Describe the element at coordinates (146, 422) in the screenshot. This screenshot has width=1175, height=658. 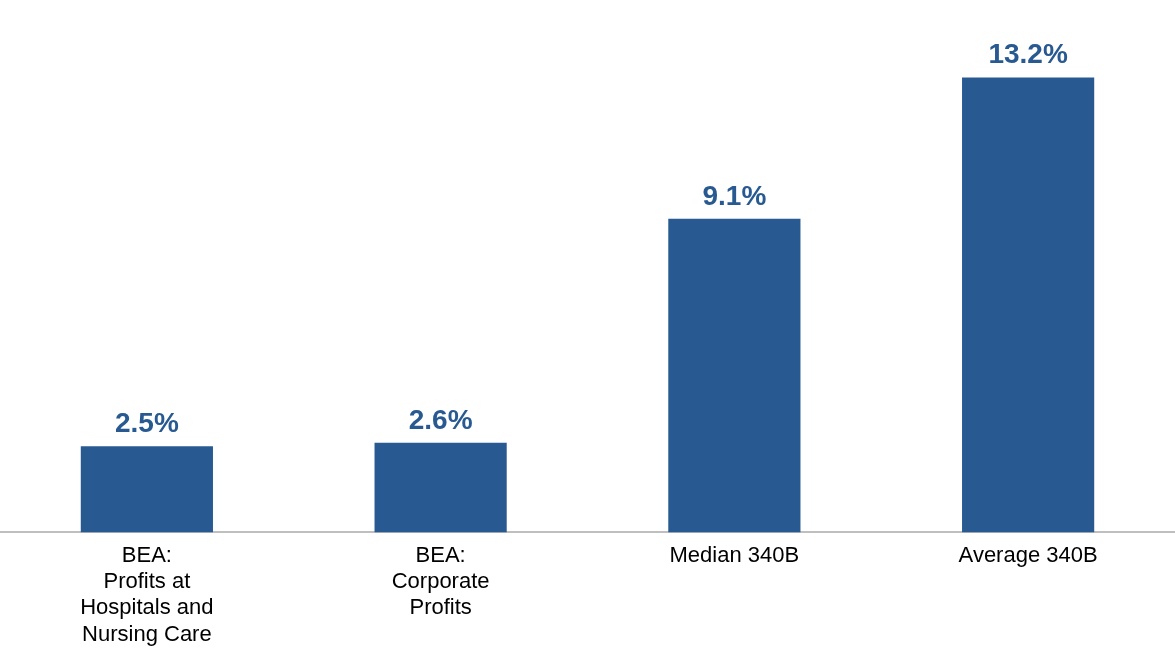
I see `data-label: 2.5%` at that location.